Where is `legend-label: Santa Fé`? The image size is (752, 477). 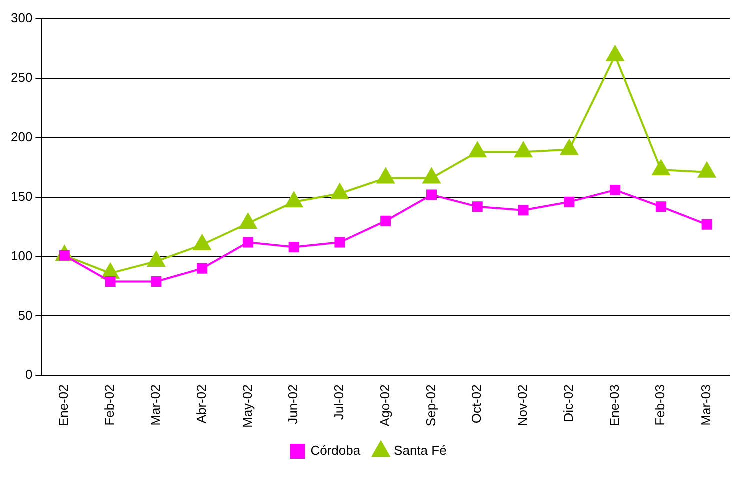 legend-label: Santa Fé is located at coordinates (420, 450).